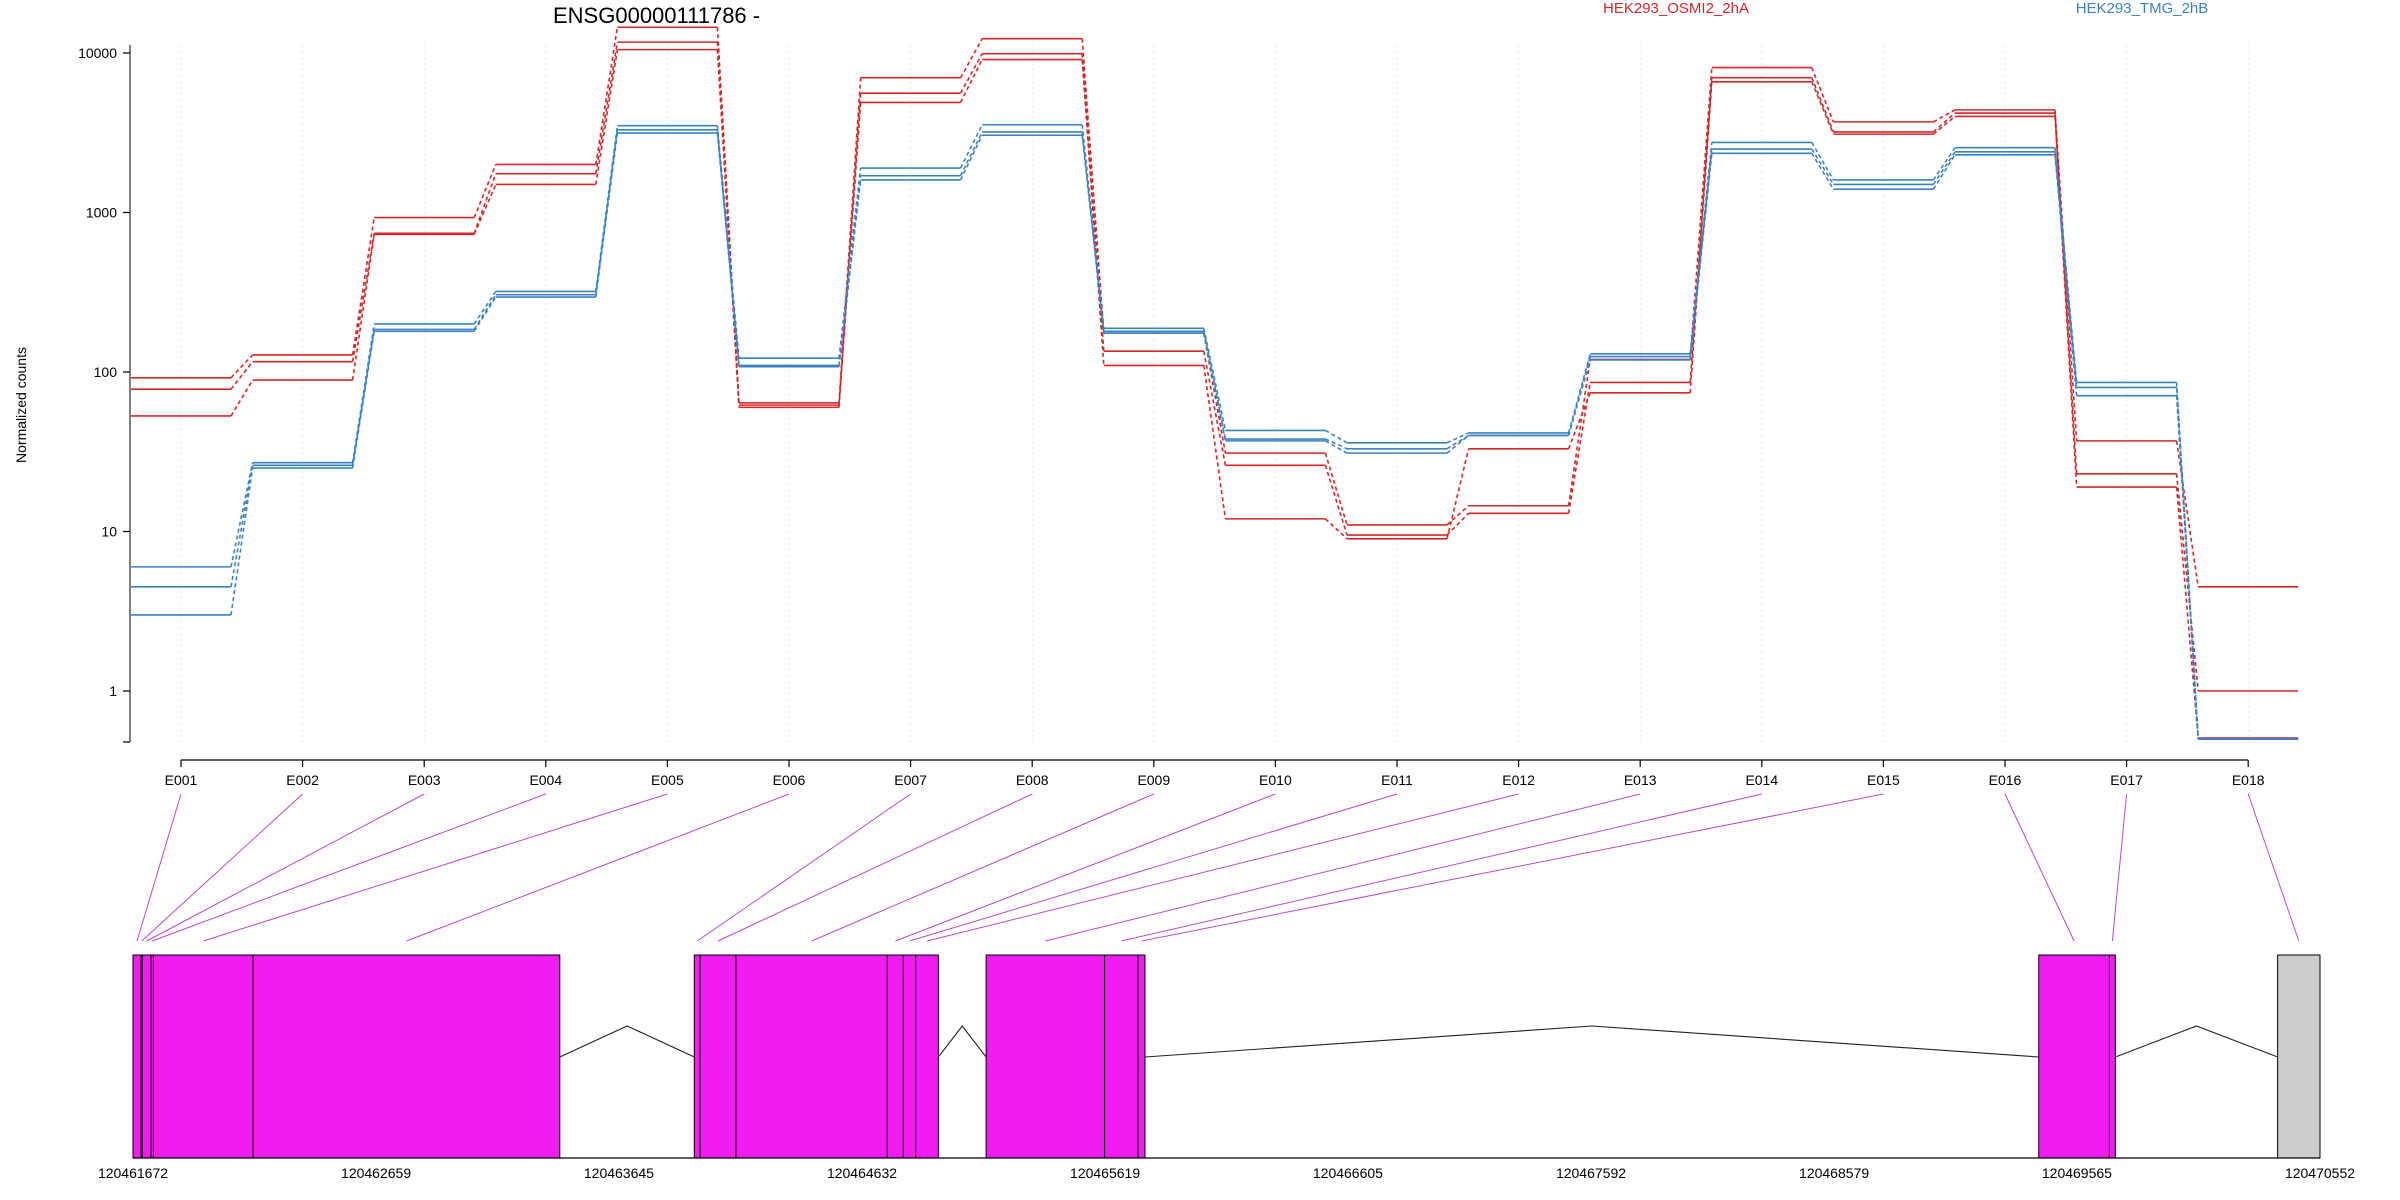 Image resolution: width=2400 pixels, height=1200 pixels. What do you see at coordinates (2273, 867) in the screenshot?
I see `connector-E018` at bounding box center [2273, 867].